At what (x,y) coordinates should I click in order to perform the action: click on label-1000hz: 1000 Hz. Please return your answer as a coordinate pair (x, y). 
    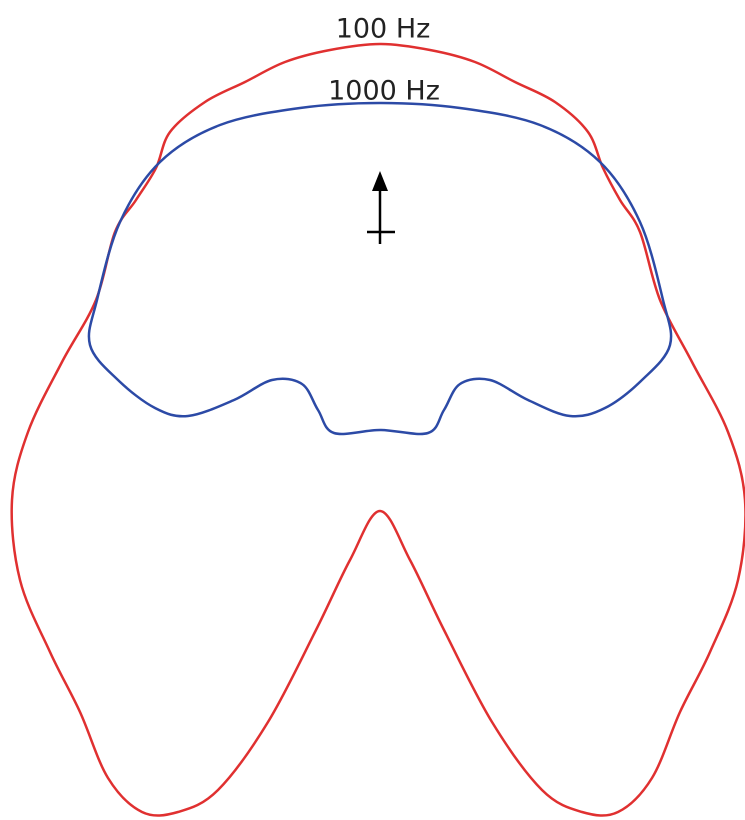
    Looking at the image, I should click on (384, 91).